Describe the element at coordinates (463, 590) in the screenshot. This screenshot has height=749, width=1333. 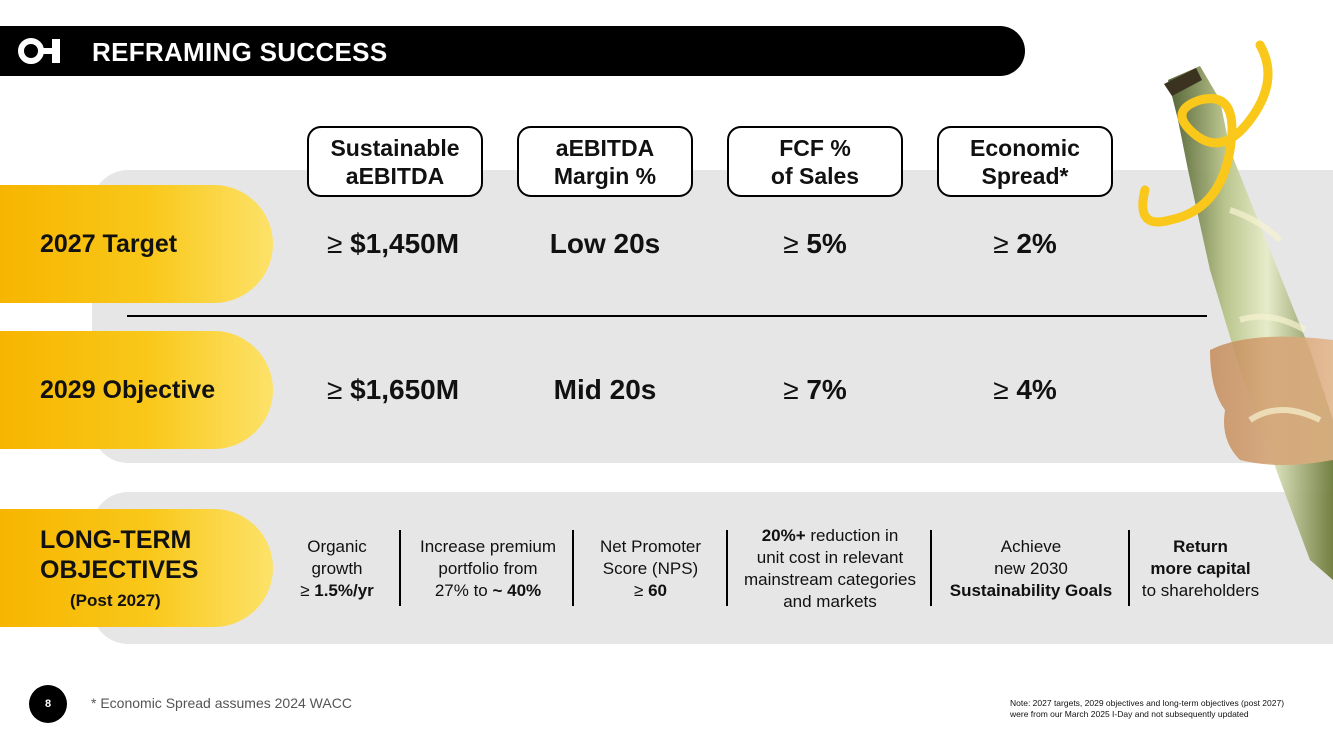
I see `objective-text: 27% to` at that location.